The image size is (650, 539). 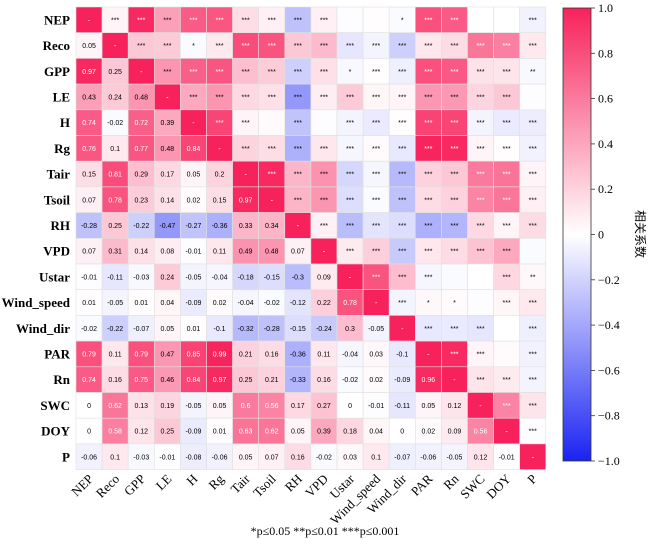 What do you see at coordinates (141, 329) in the screenshot?
I see `cell-value-label: -0.07` at bounding box center [141, 329].